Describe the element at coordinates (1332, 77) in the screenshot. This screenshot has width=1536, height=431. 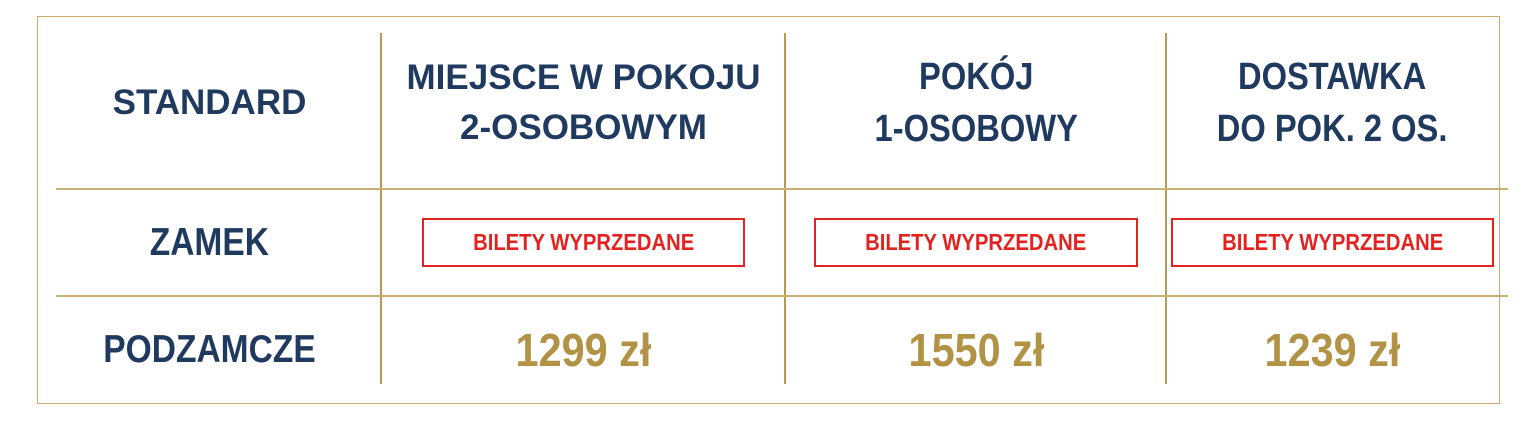
I see `col-header-line1: DOSTAWKA` at that location.